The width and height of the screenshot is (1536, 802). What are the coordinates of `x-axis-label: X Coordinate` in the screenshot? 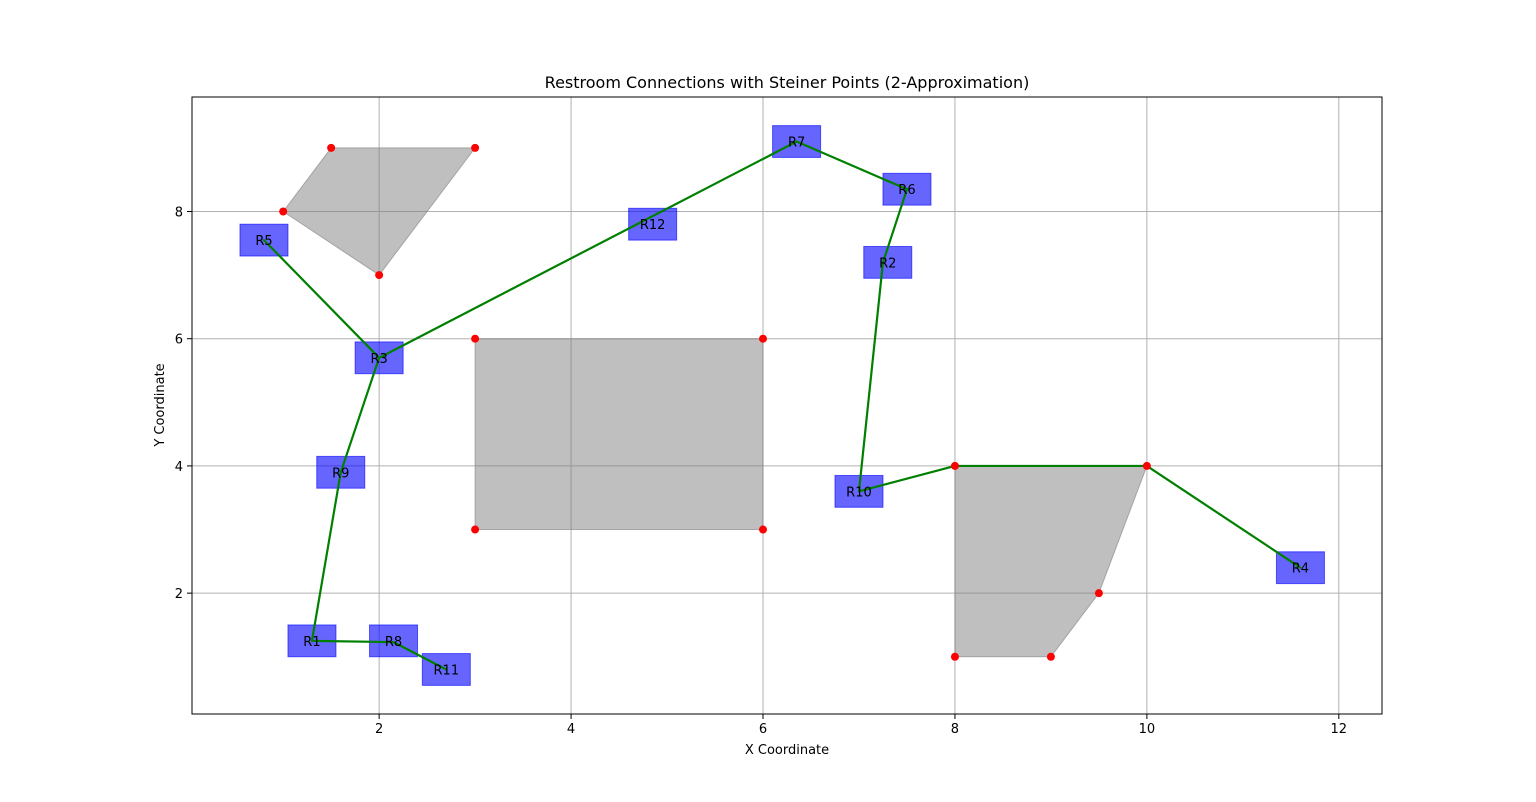 It's located at (787, 750).